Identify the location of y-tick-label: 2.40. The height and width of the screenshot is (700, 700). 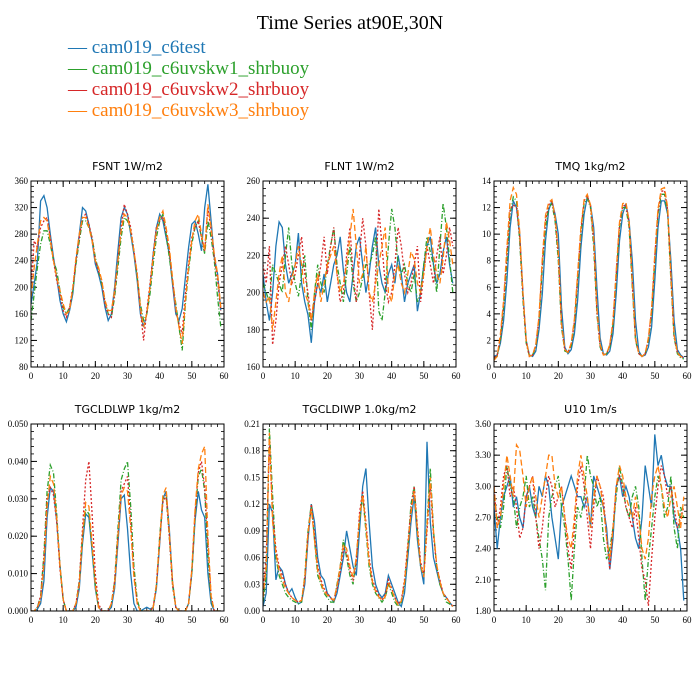
(483, 549).